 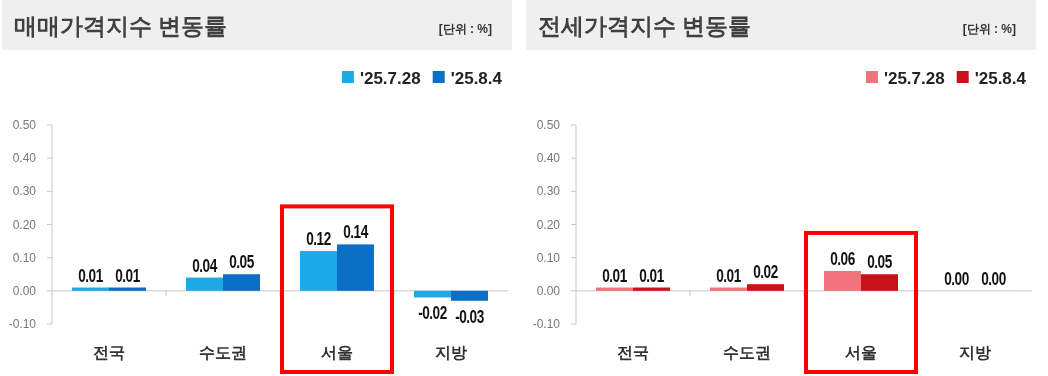 I want to click on data-label: 0.06, so click(x=843, y=258).